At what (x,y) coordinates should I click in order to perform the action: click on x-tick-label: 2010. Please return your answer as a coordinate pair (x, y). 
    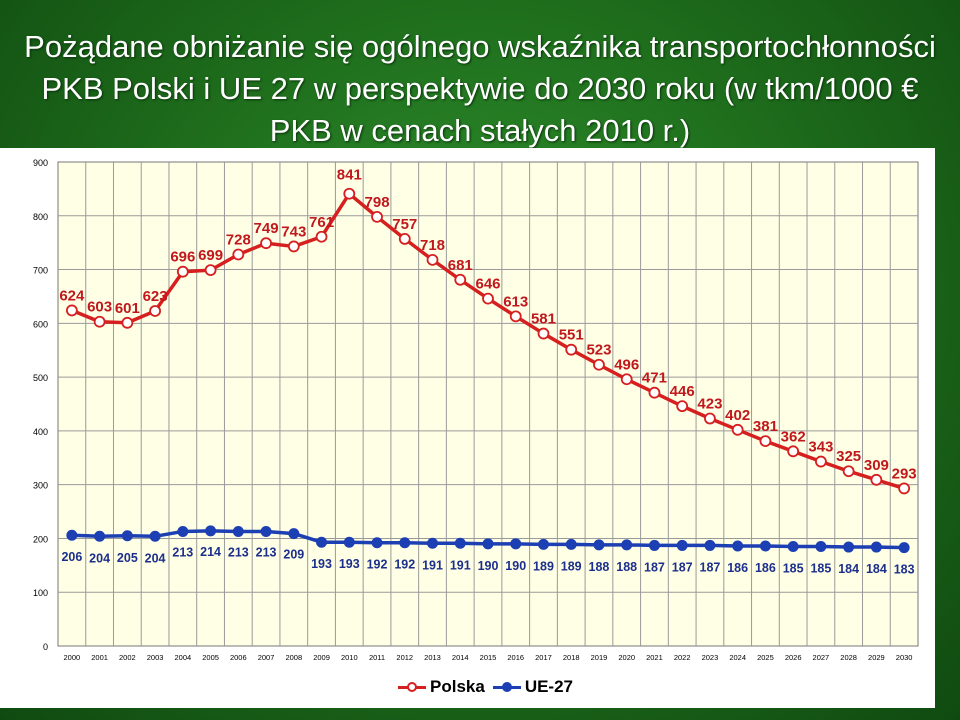
    Looking at the image, I should click on (349, 657).